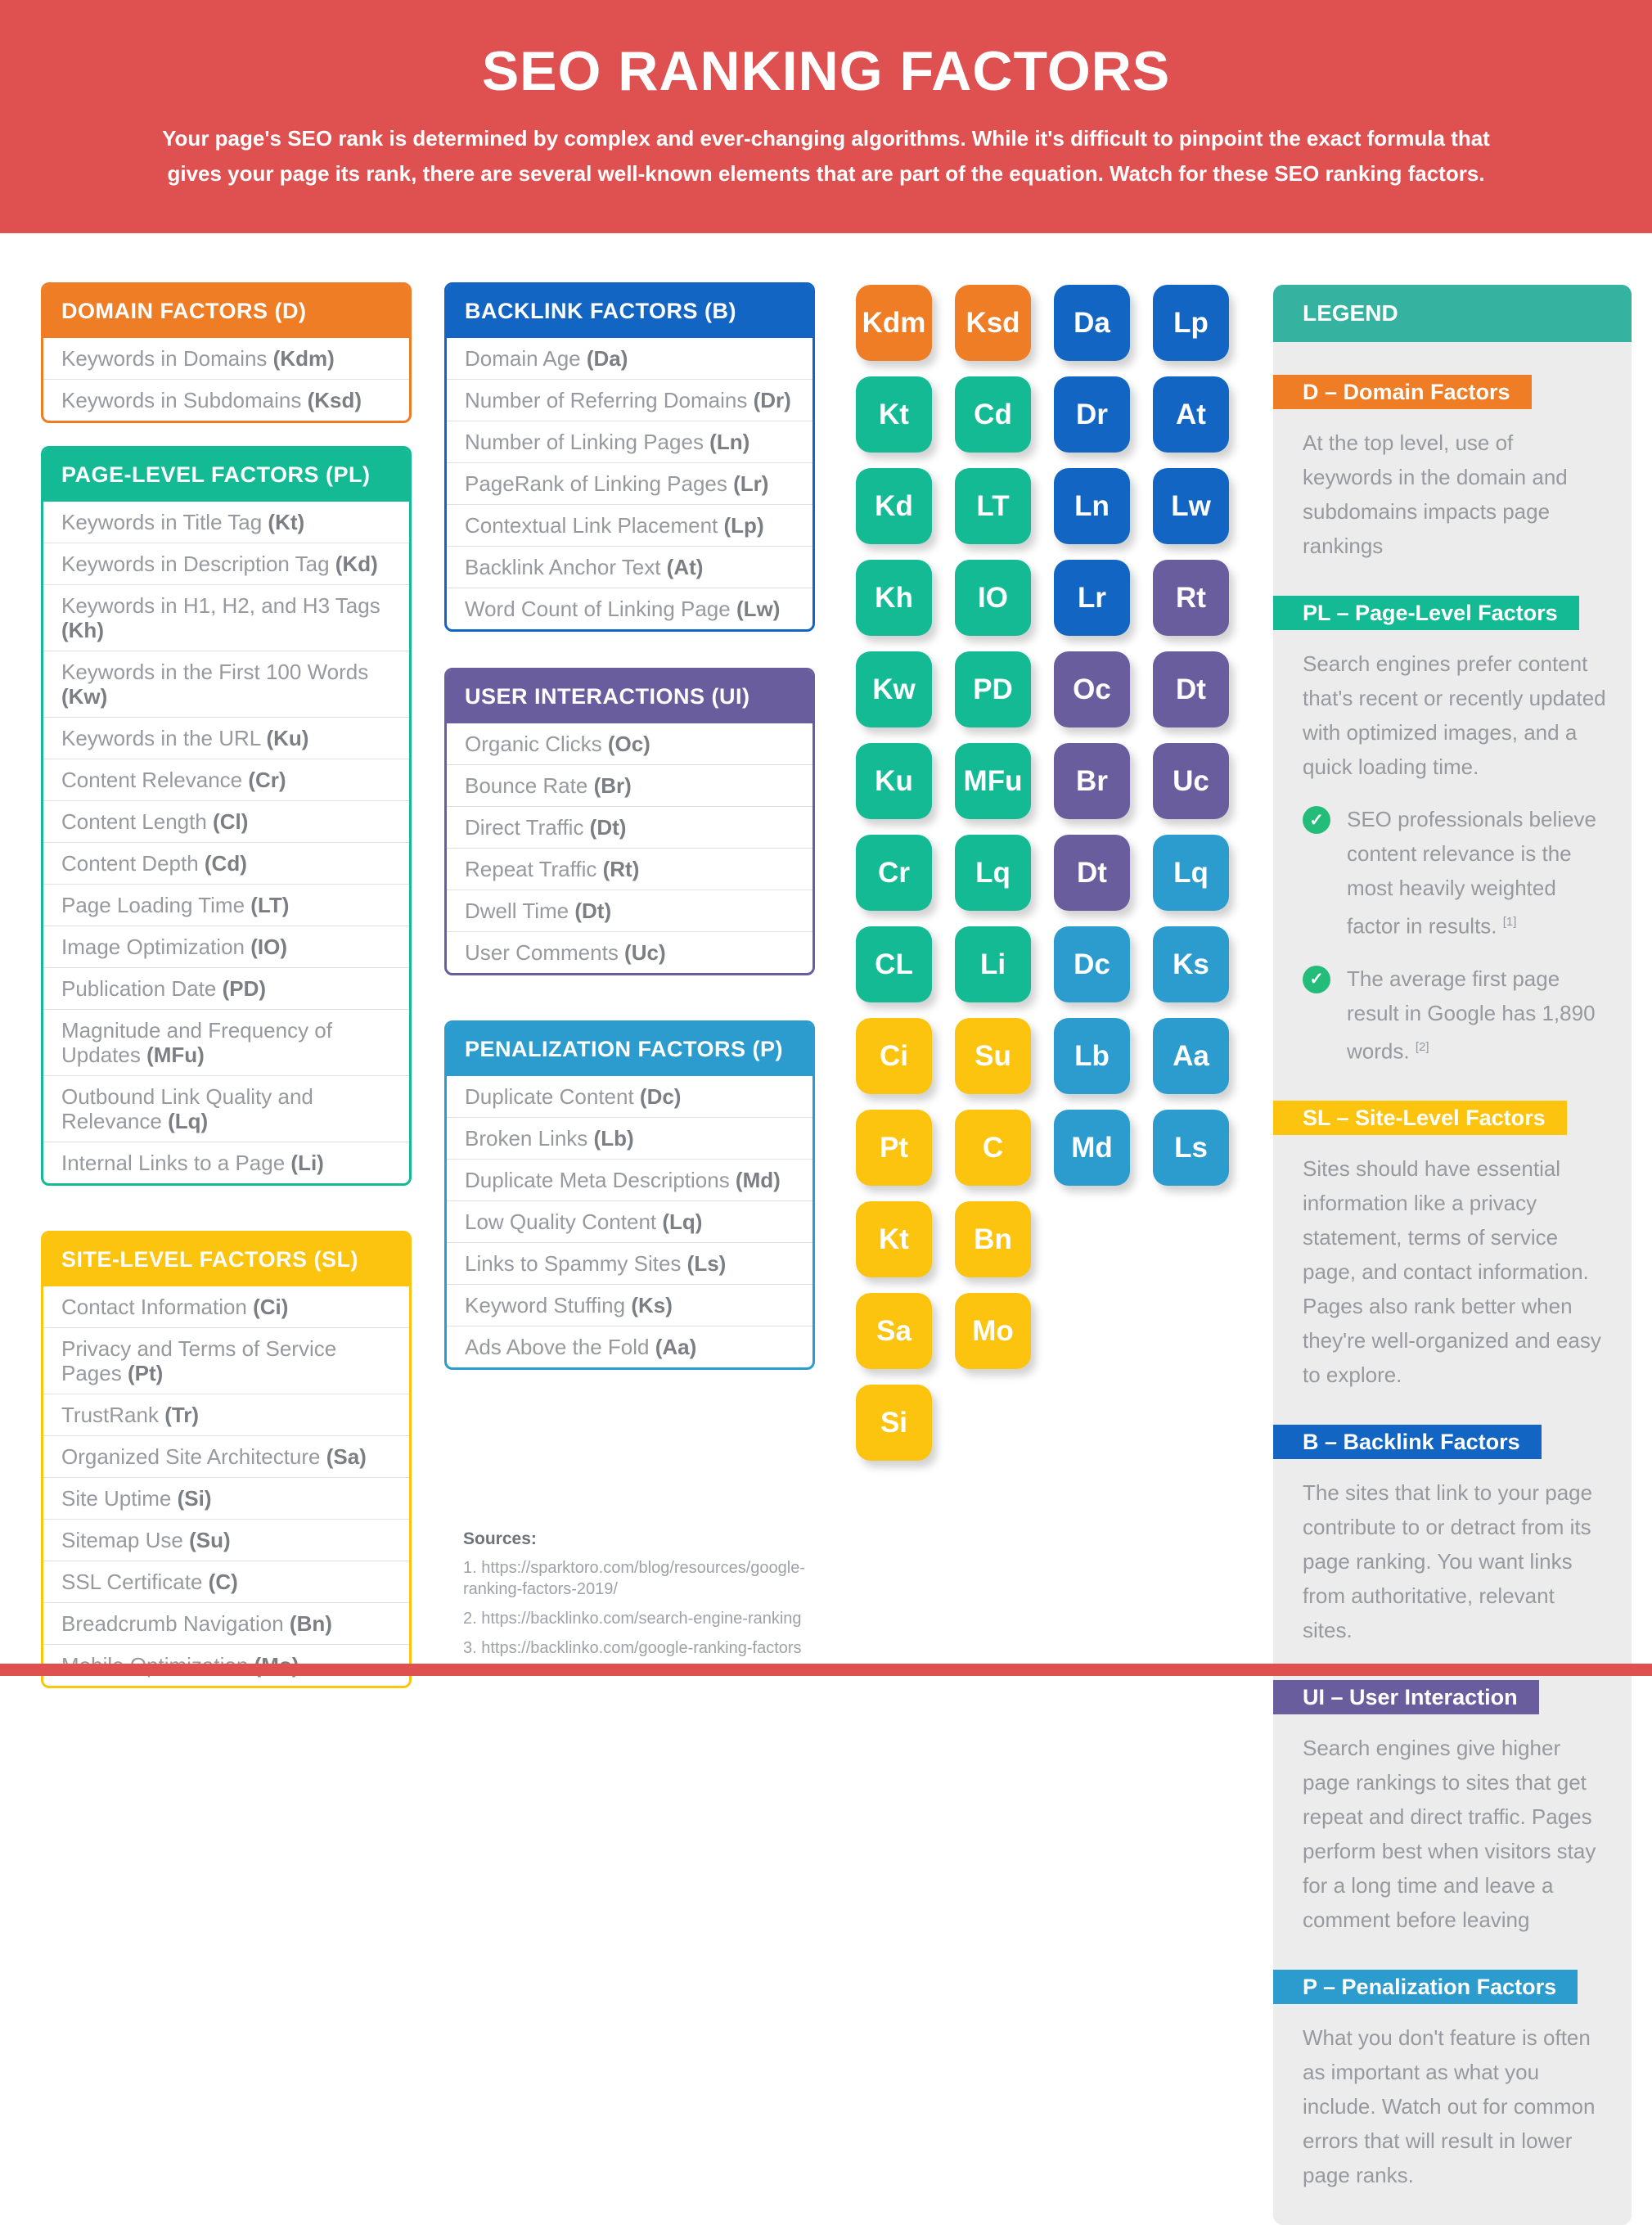 The width and height of the screenshot is (1652, 2225). I want to click on factor-abbreviation: (Ln), so click(729, 442).